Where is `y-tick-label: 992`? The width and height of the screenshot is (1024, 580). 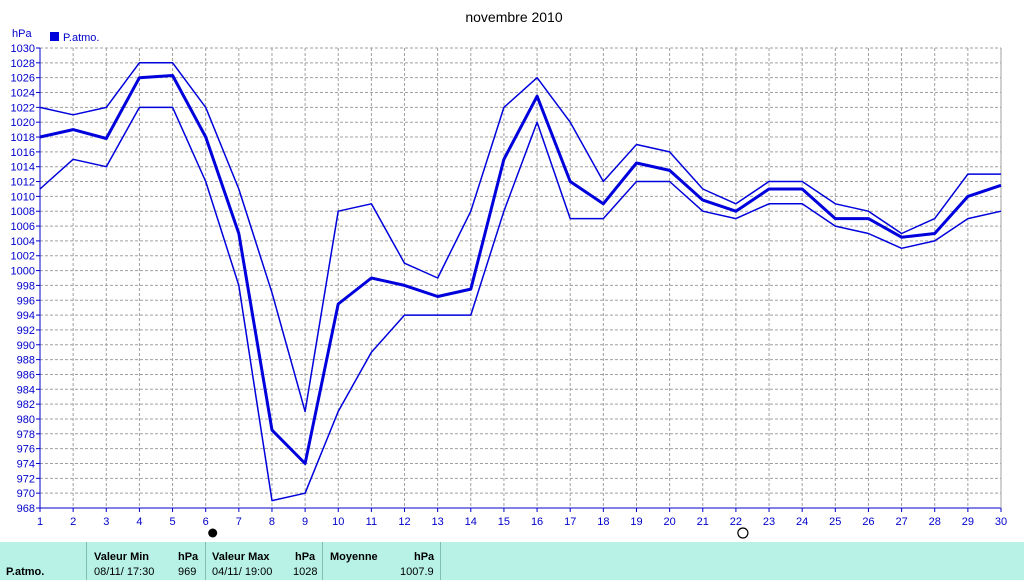
y-tick-label: 992 is located at coordinates (26, 331).